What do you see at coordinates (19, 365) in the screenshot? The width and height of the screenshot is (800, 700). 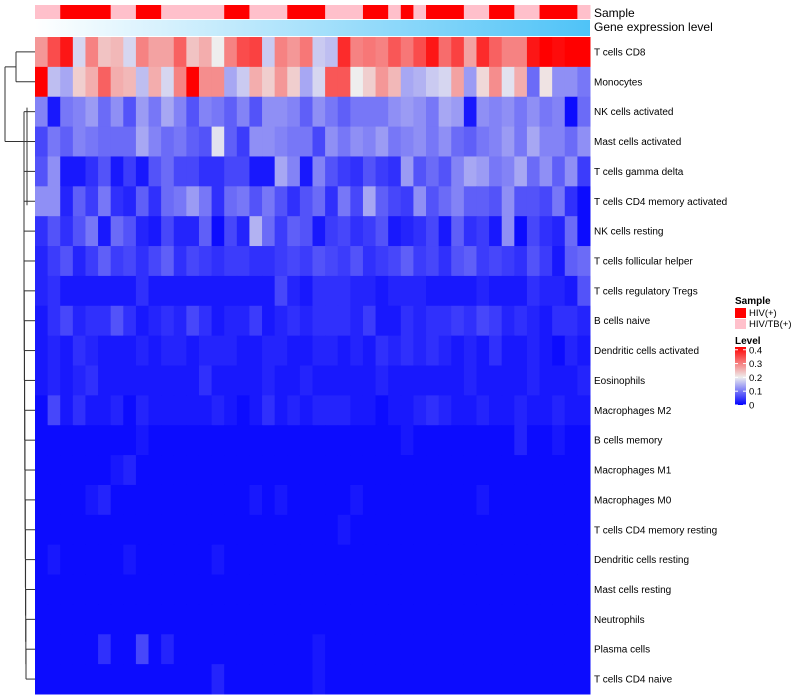 I see `row-dendrogram` at bounding box center [19, 365].